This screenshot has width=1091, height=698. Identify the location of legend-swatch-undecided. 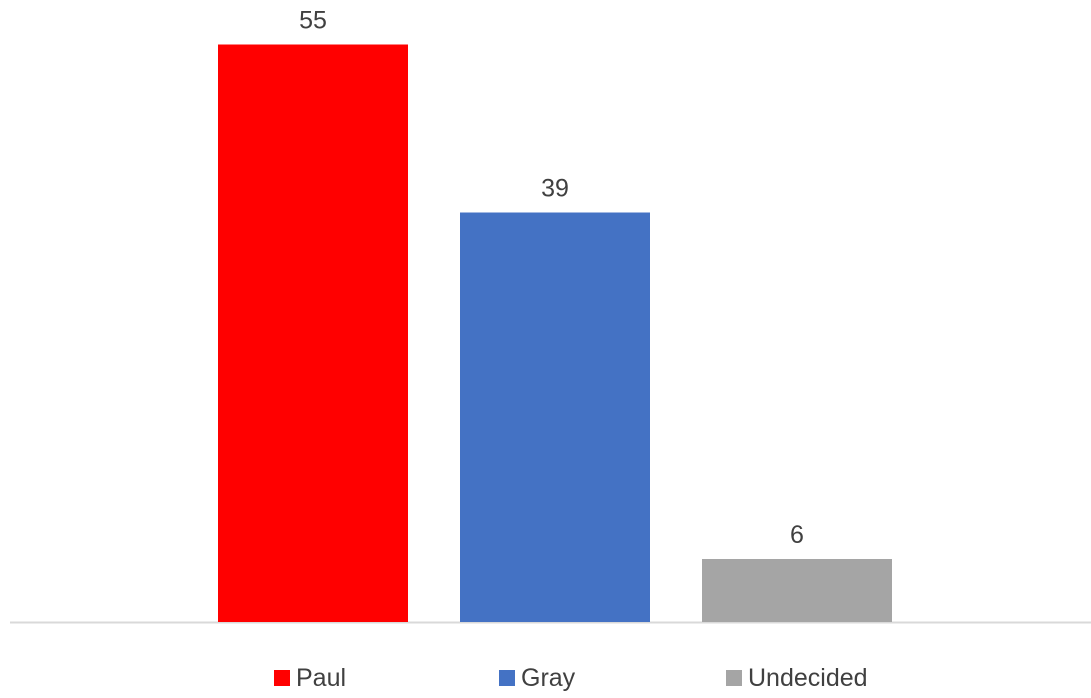
(734, 678).